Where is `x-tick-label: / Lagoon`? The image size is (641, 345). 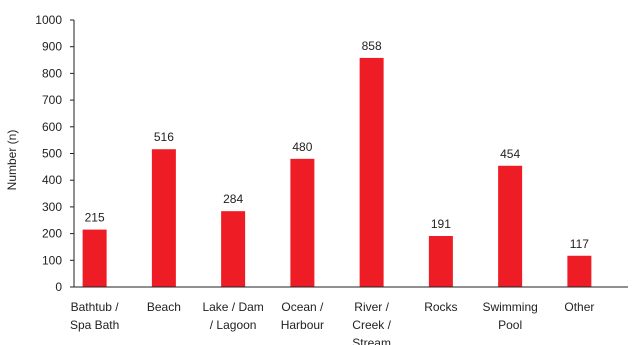 x-tick-label: / Lagoon is located at coordinates (233, 325).